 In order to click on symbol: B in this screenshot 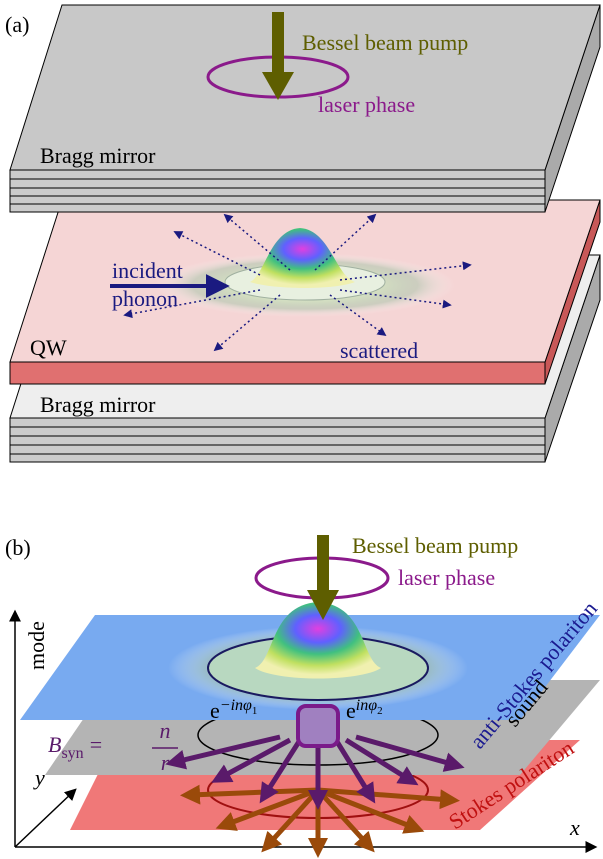, I will do `click(54, 744)`.